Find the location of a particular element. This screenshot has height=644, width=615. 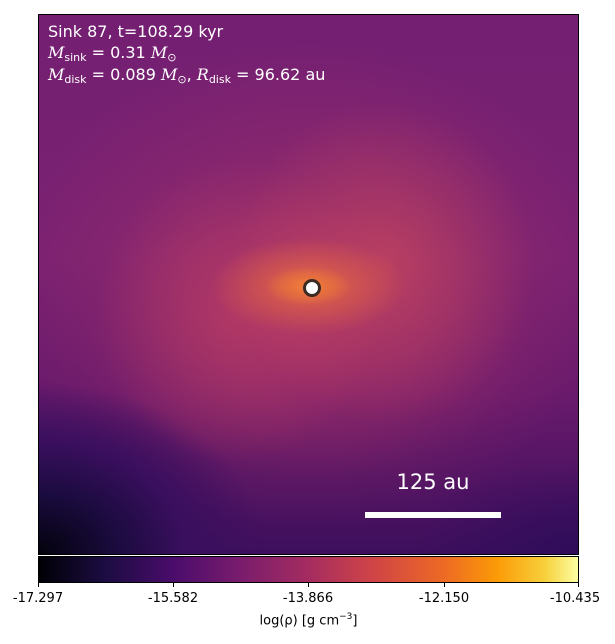

colorbar-tick-label: -10.435 is located at coordinates (575, 598).